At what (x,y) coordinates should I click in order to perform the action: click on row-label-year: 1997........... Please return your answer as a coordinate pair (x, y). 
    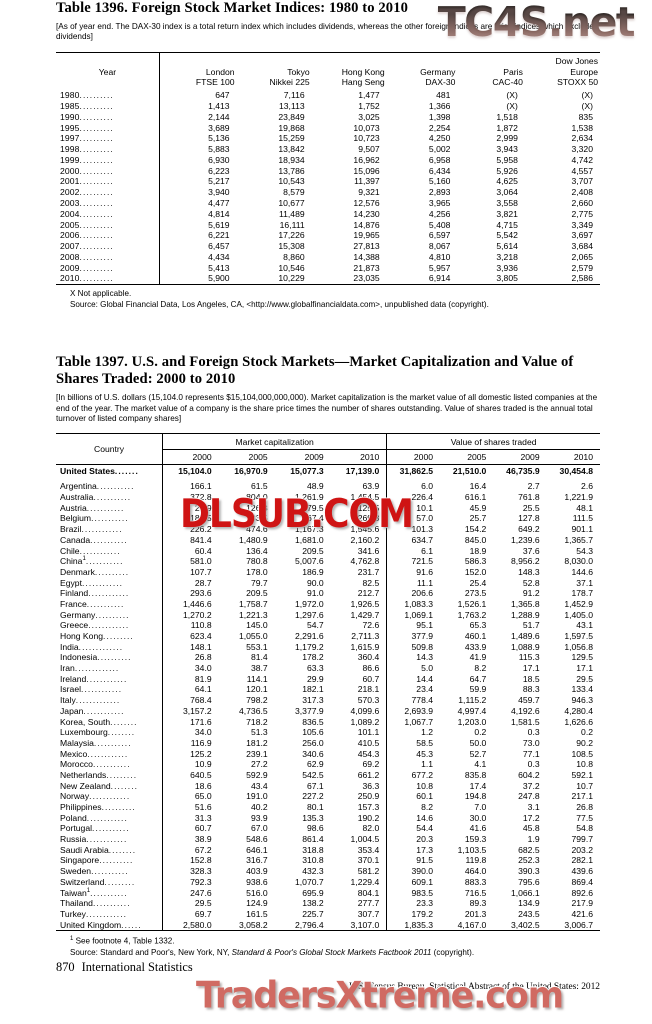
    Looking at the image, I should click on (87, 138).